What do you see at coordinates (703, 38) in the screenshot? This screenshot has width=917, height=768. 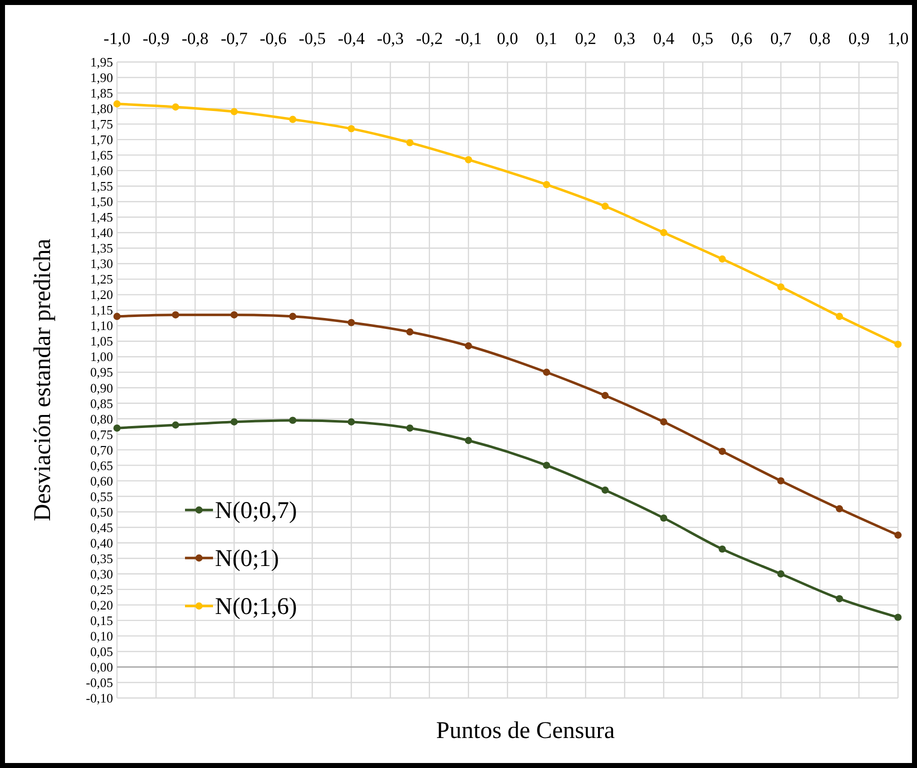 I see `x-tick-label: 0,5` at bounding box center [703, 38].